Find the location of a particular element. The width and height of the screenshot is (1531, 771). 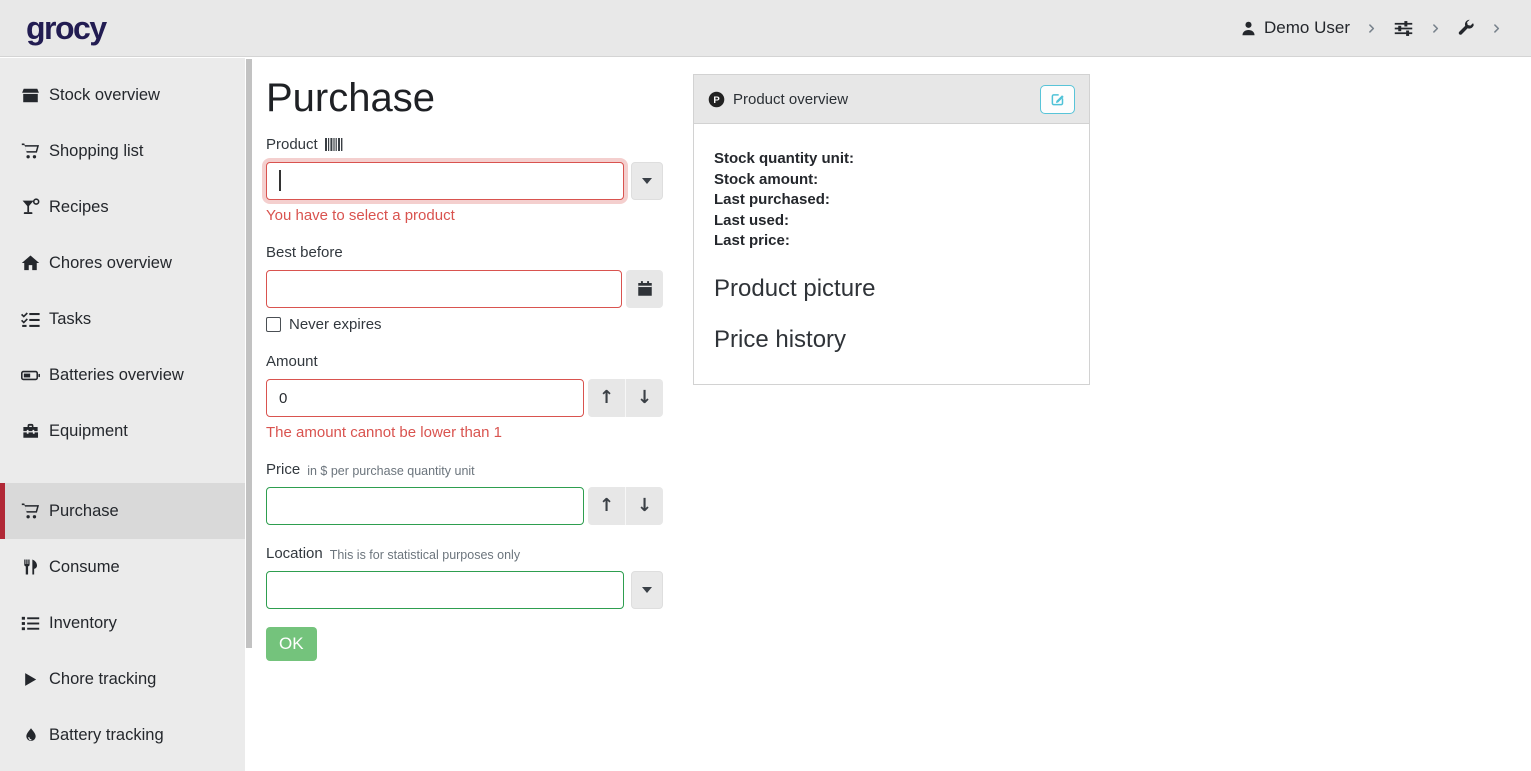

battery-icon is located at coordinates (30, 375).